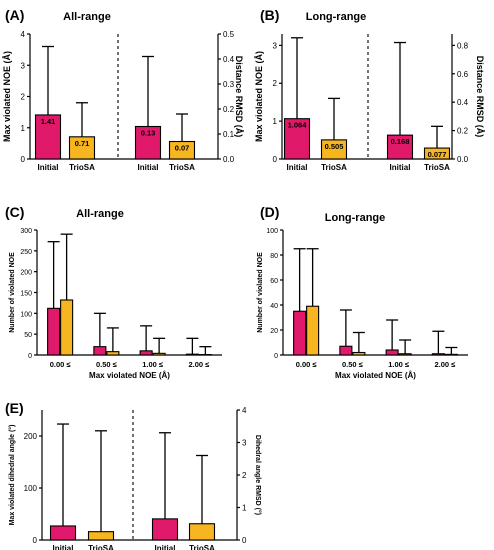  I want to click on x-tick-label-D: 1.00 ≤, so click(398, 364).